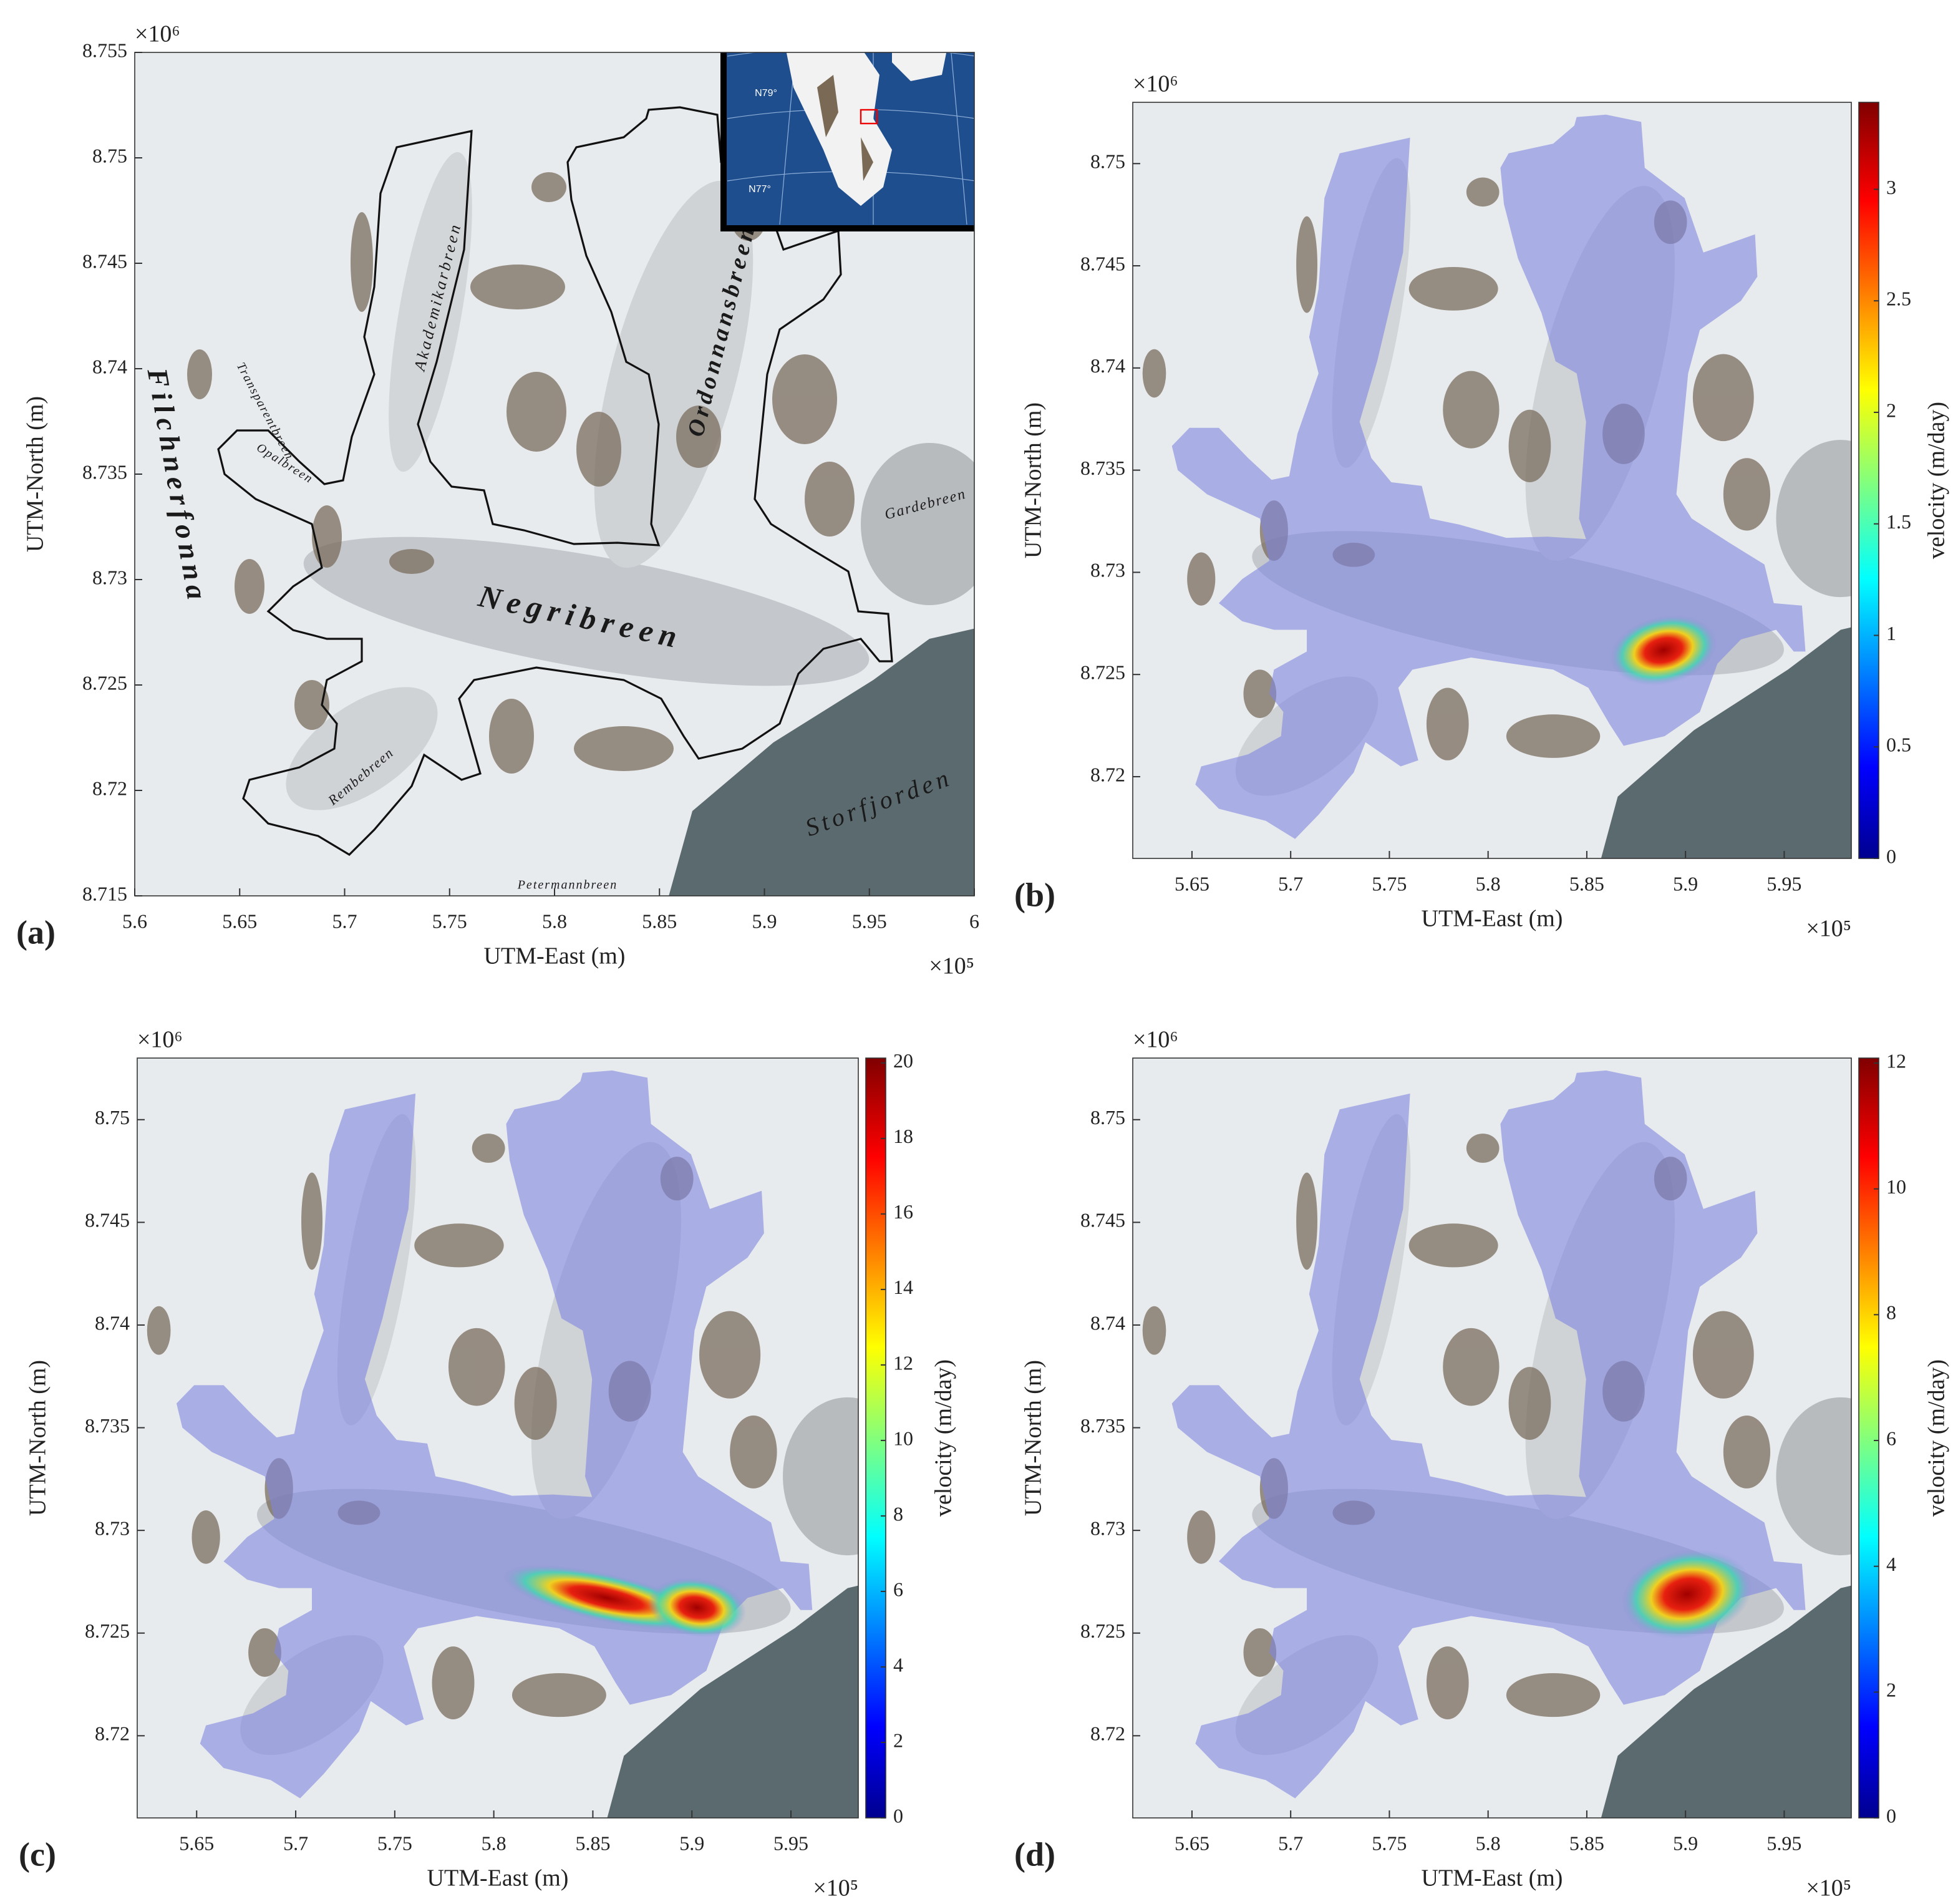 The height and width of the screenshot is (1904, 1953). I want to click on panel-label: (b), so click(1034, 895).